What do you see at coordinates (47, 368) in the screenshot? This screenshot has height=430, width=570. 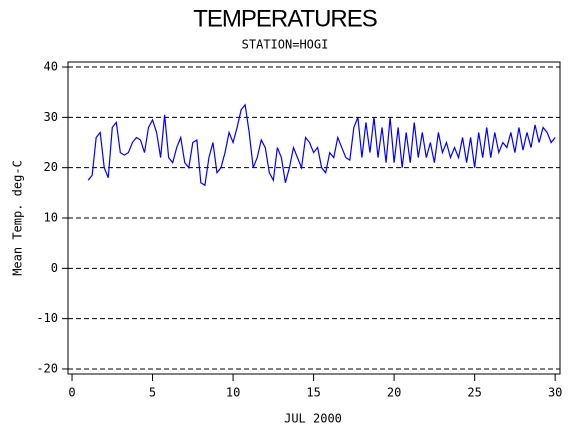 I see `y-tick-label: -20` at bounding box center [47, 368].